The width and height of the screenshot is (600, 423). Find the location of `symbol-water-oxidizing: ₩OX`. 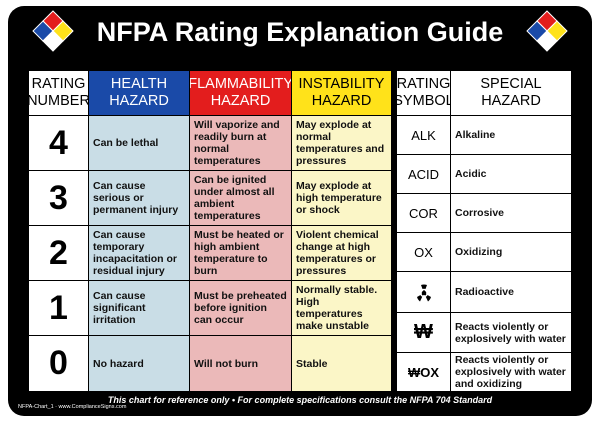

symbol-water-oxidizing: ₩OX is located at coordinates (423, 372).